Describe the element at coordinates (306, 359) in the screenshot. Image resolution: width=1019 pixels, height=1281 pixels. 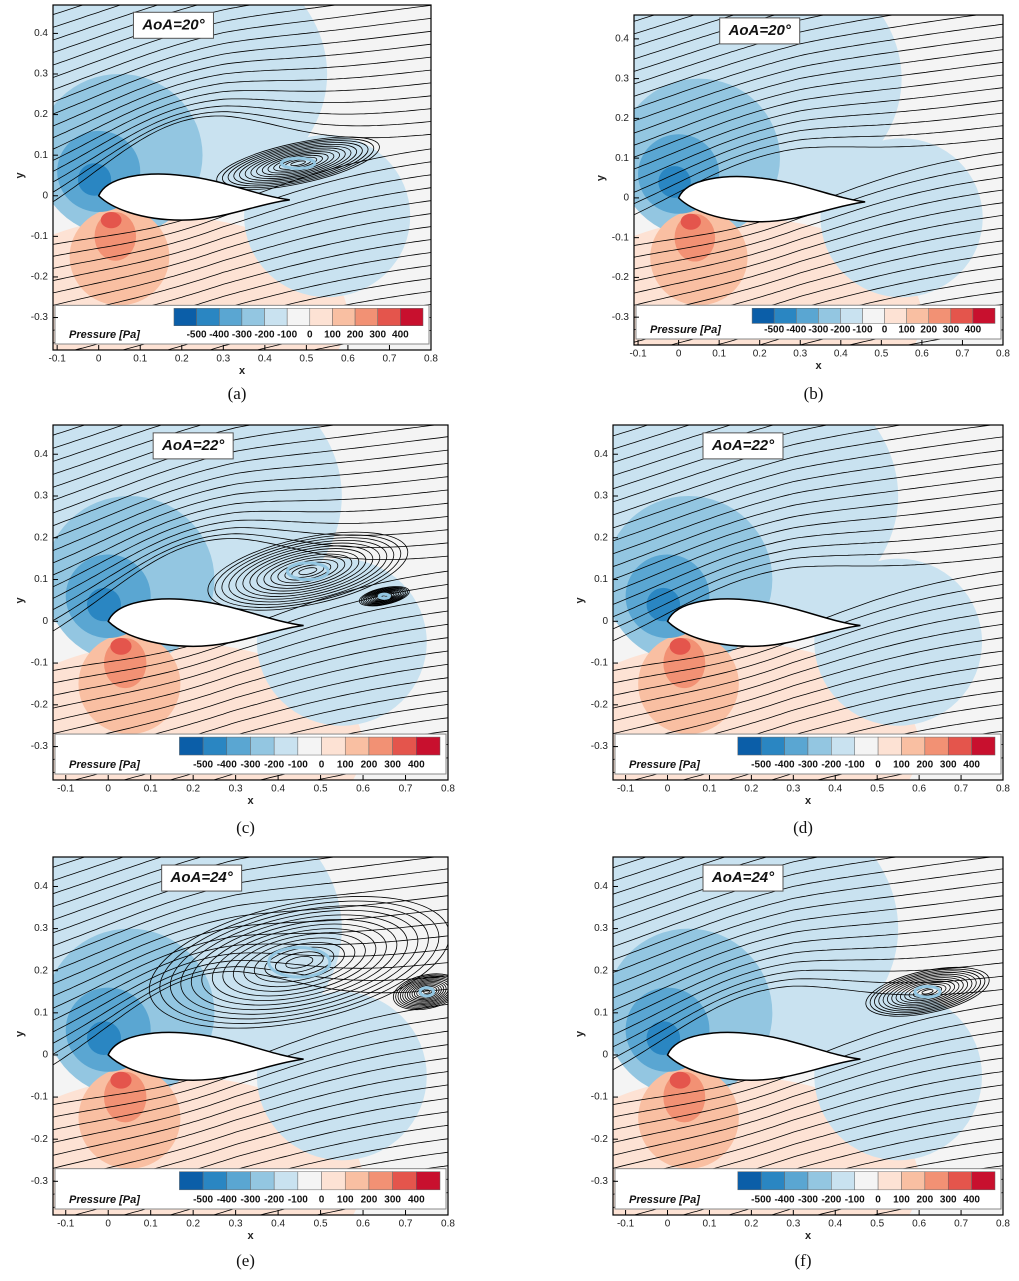
I see `x-tick-label: 0.5` at that location.